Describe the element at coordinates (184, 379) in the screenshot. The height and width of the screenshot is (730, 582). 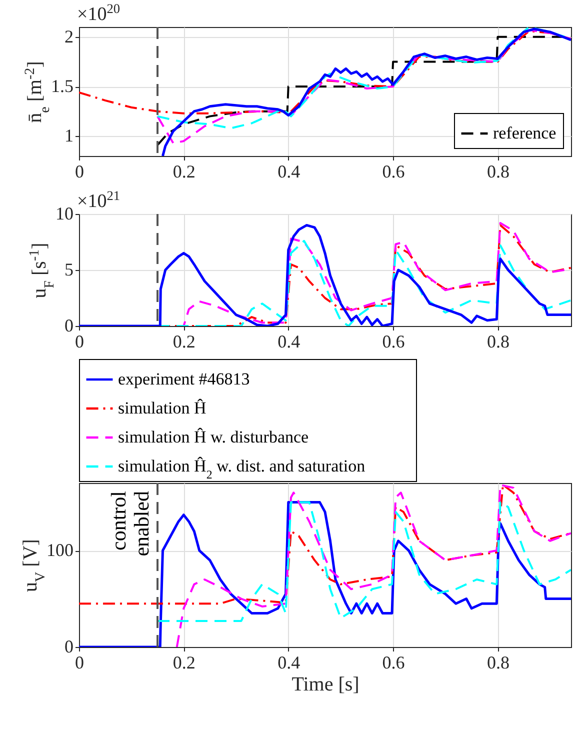
I see `legend-label: experiment #46813` at that location.